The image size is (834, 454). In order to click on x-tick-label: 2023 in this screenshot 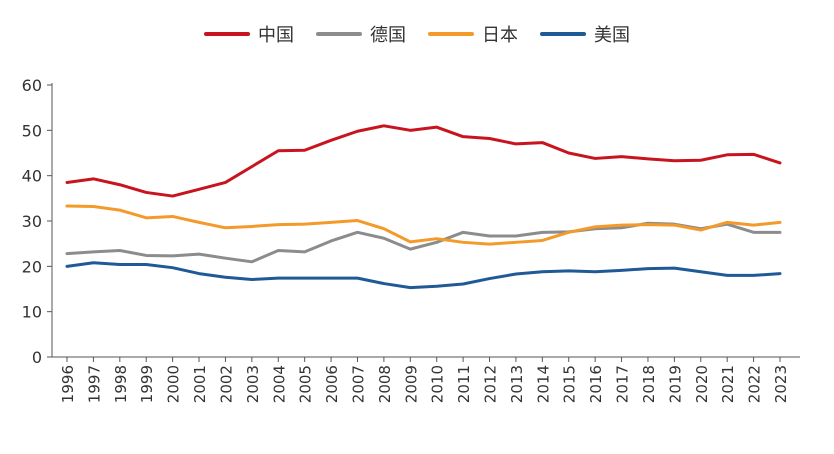, I will do `click(781, 384)`.